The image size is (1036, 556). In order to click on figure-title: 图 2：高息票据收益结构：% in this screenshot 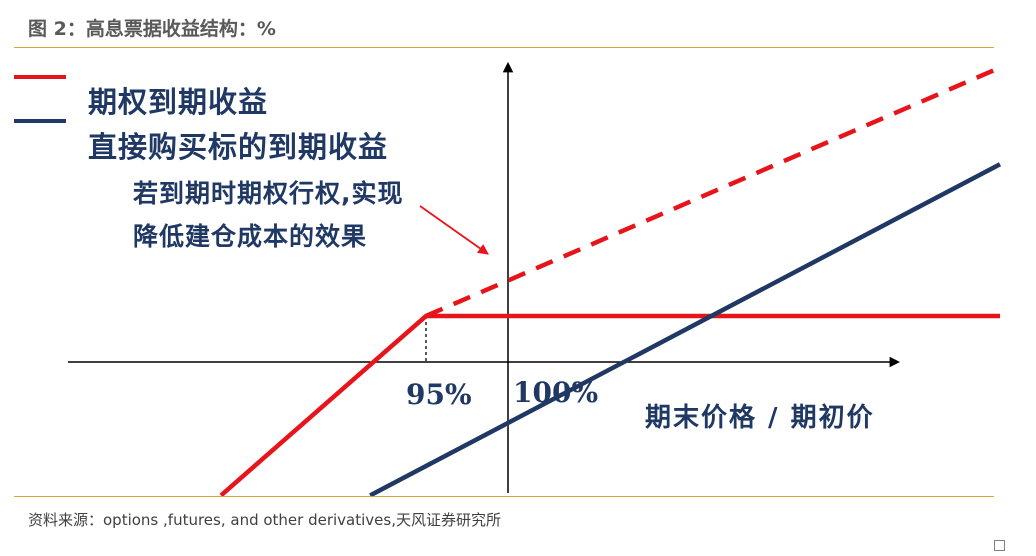, I will do `click(152, 29)`.